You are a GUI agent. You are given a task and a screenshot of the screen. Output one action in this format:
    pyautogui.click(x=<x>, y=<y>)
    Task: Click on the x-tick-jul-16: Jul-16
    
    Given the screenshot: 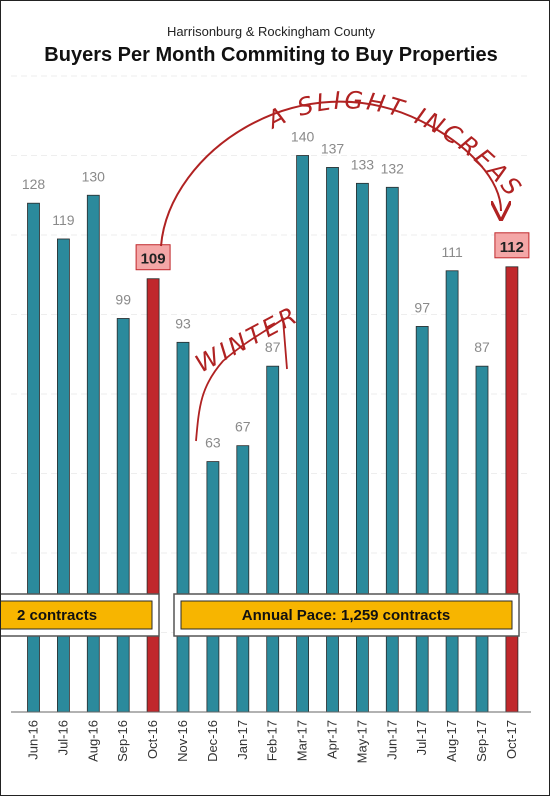 What is the action you would take?
    pyautogui.click(x=62, y=737)
    